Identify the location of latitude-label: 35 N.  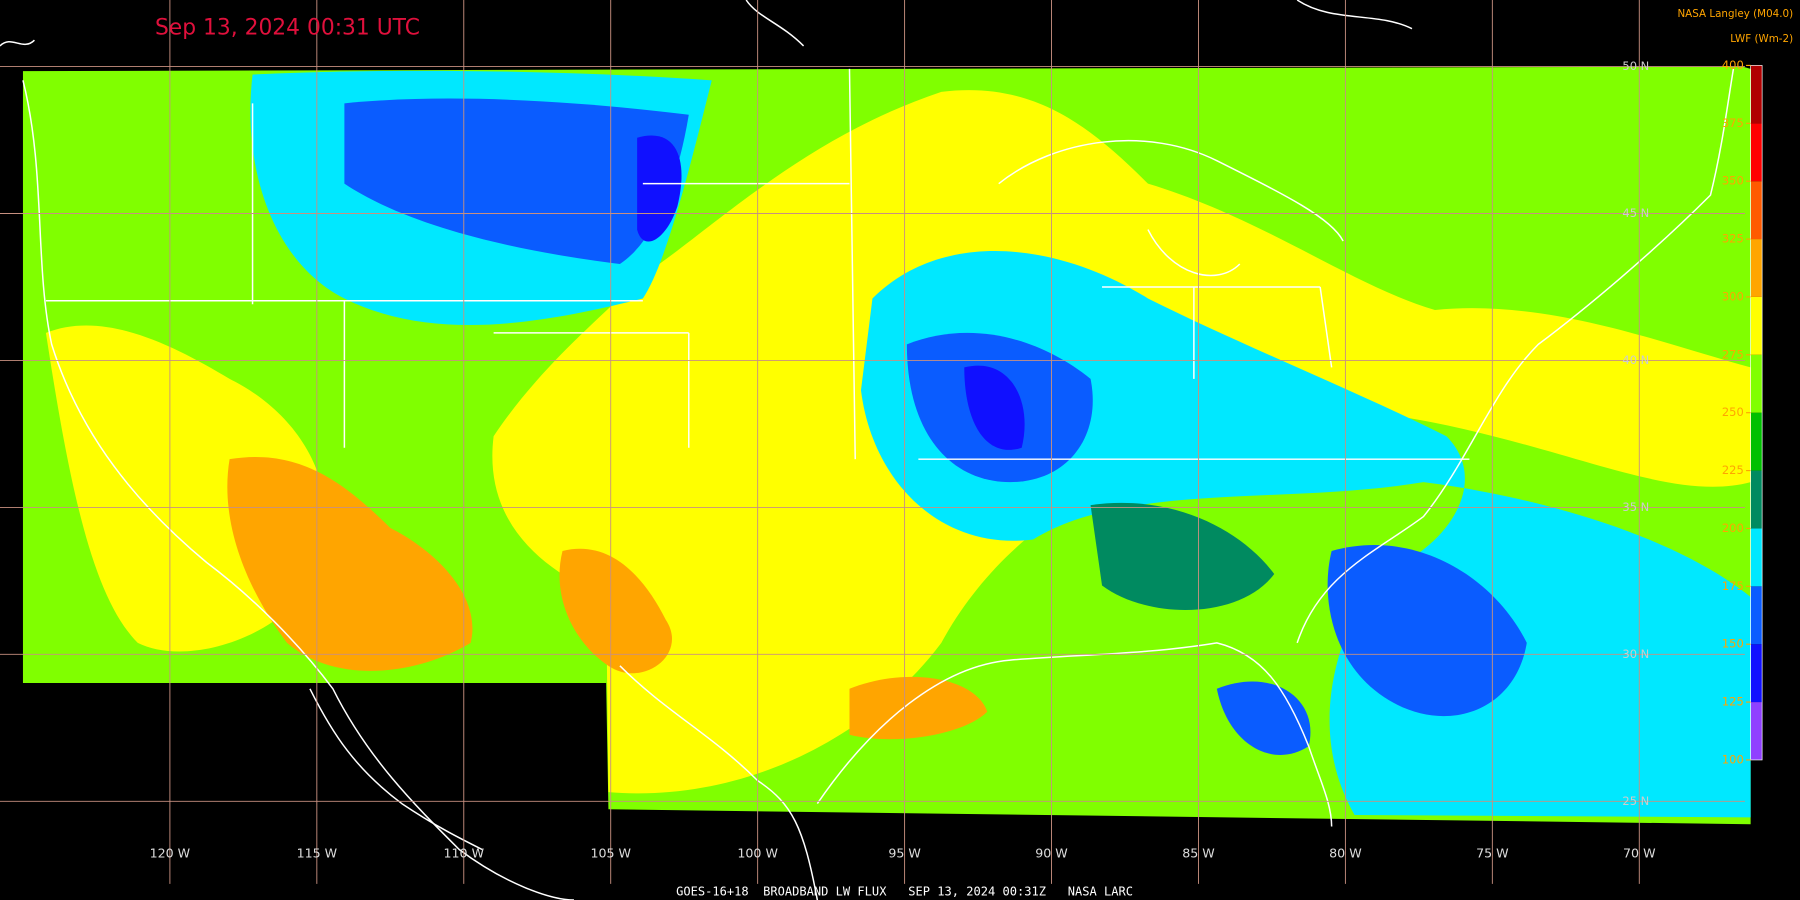
(1635, 507).